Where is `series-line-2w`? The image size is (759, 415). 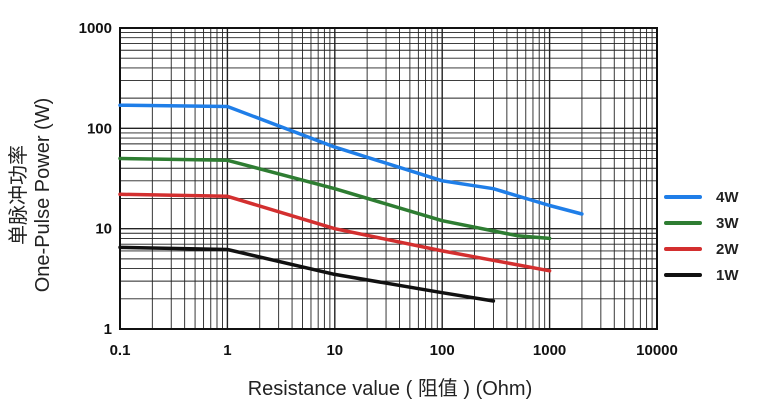 series-line-2w is located at coordinates (335, 232).